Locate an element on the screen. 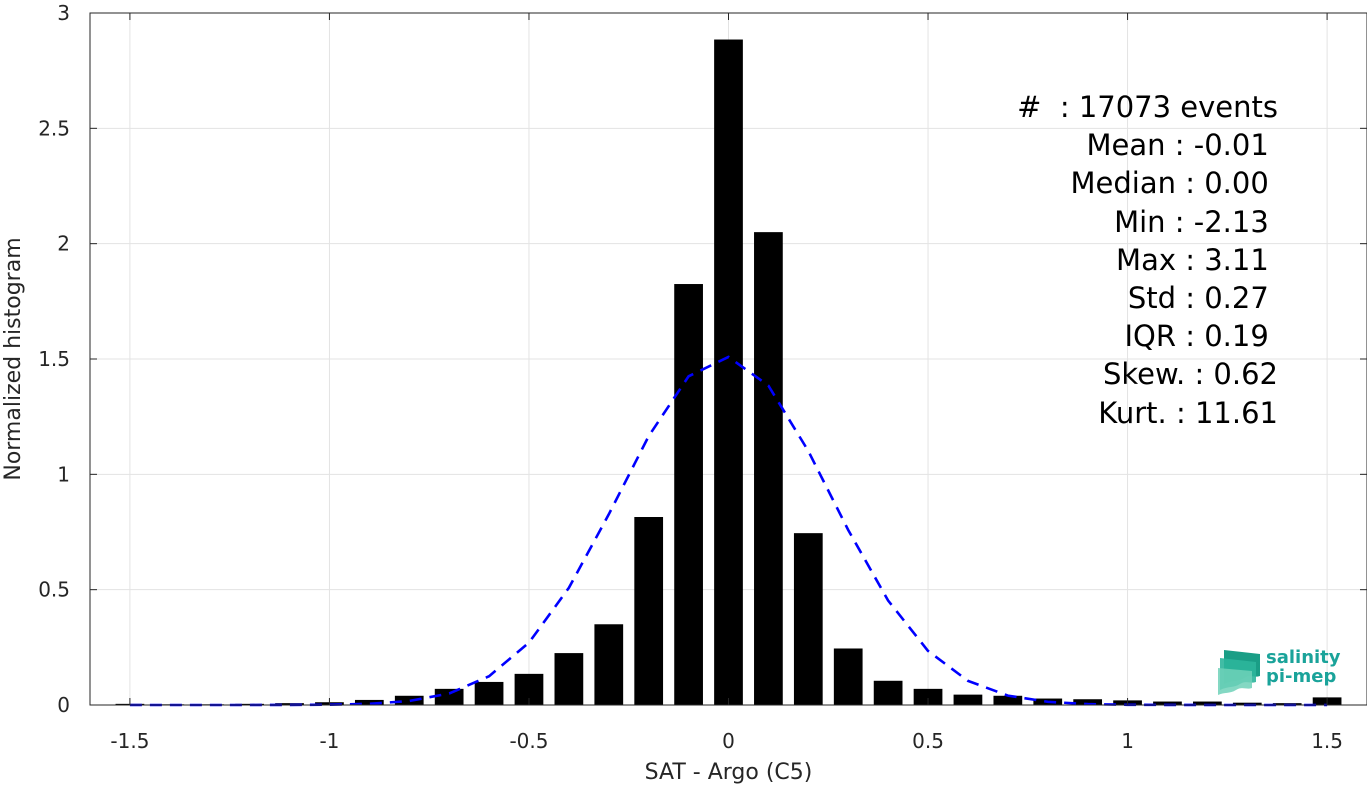 Image resolution: width=1367 pixels, height=787 pixels. x-axis-label: SAT - Argo (C5) is located at coordinates (729, 772).